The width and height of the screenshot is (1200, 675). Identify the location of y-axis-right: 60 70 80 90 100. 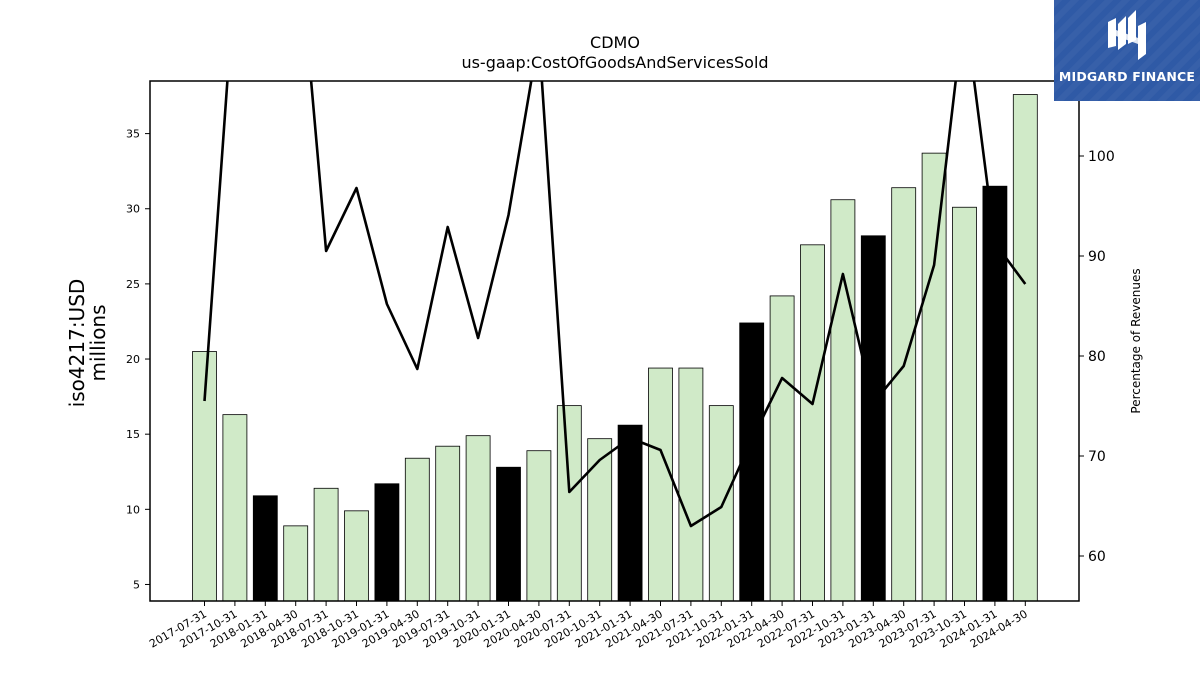
(1097, 357).